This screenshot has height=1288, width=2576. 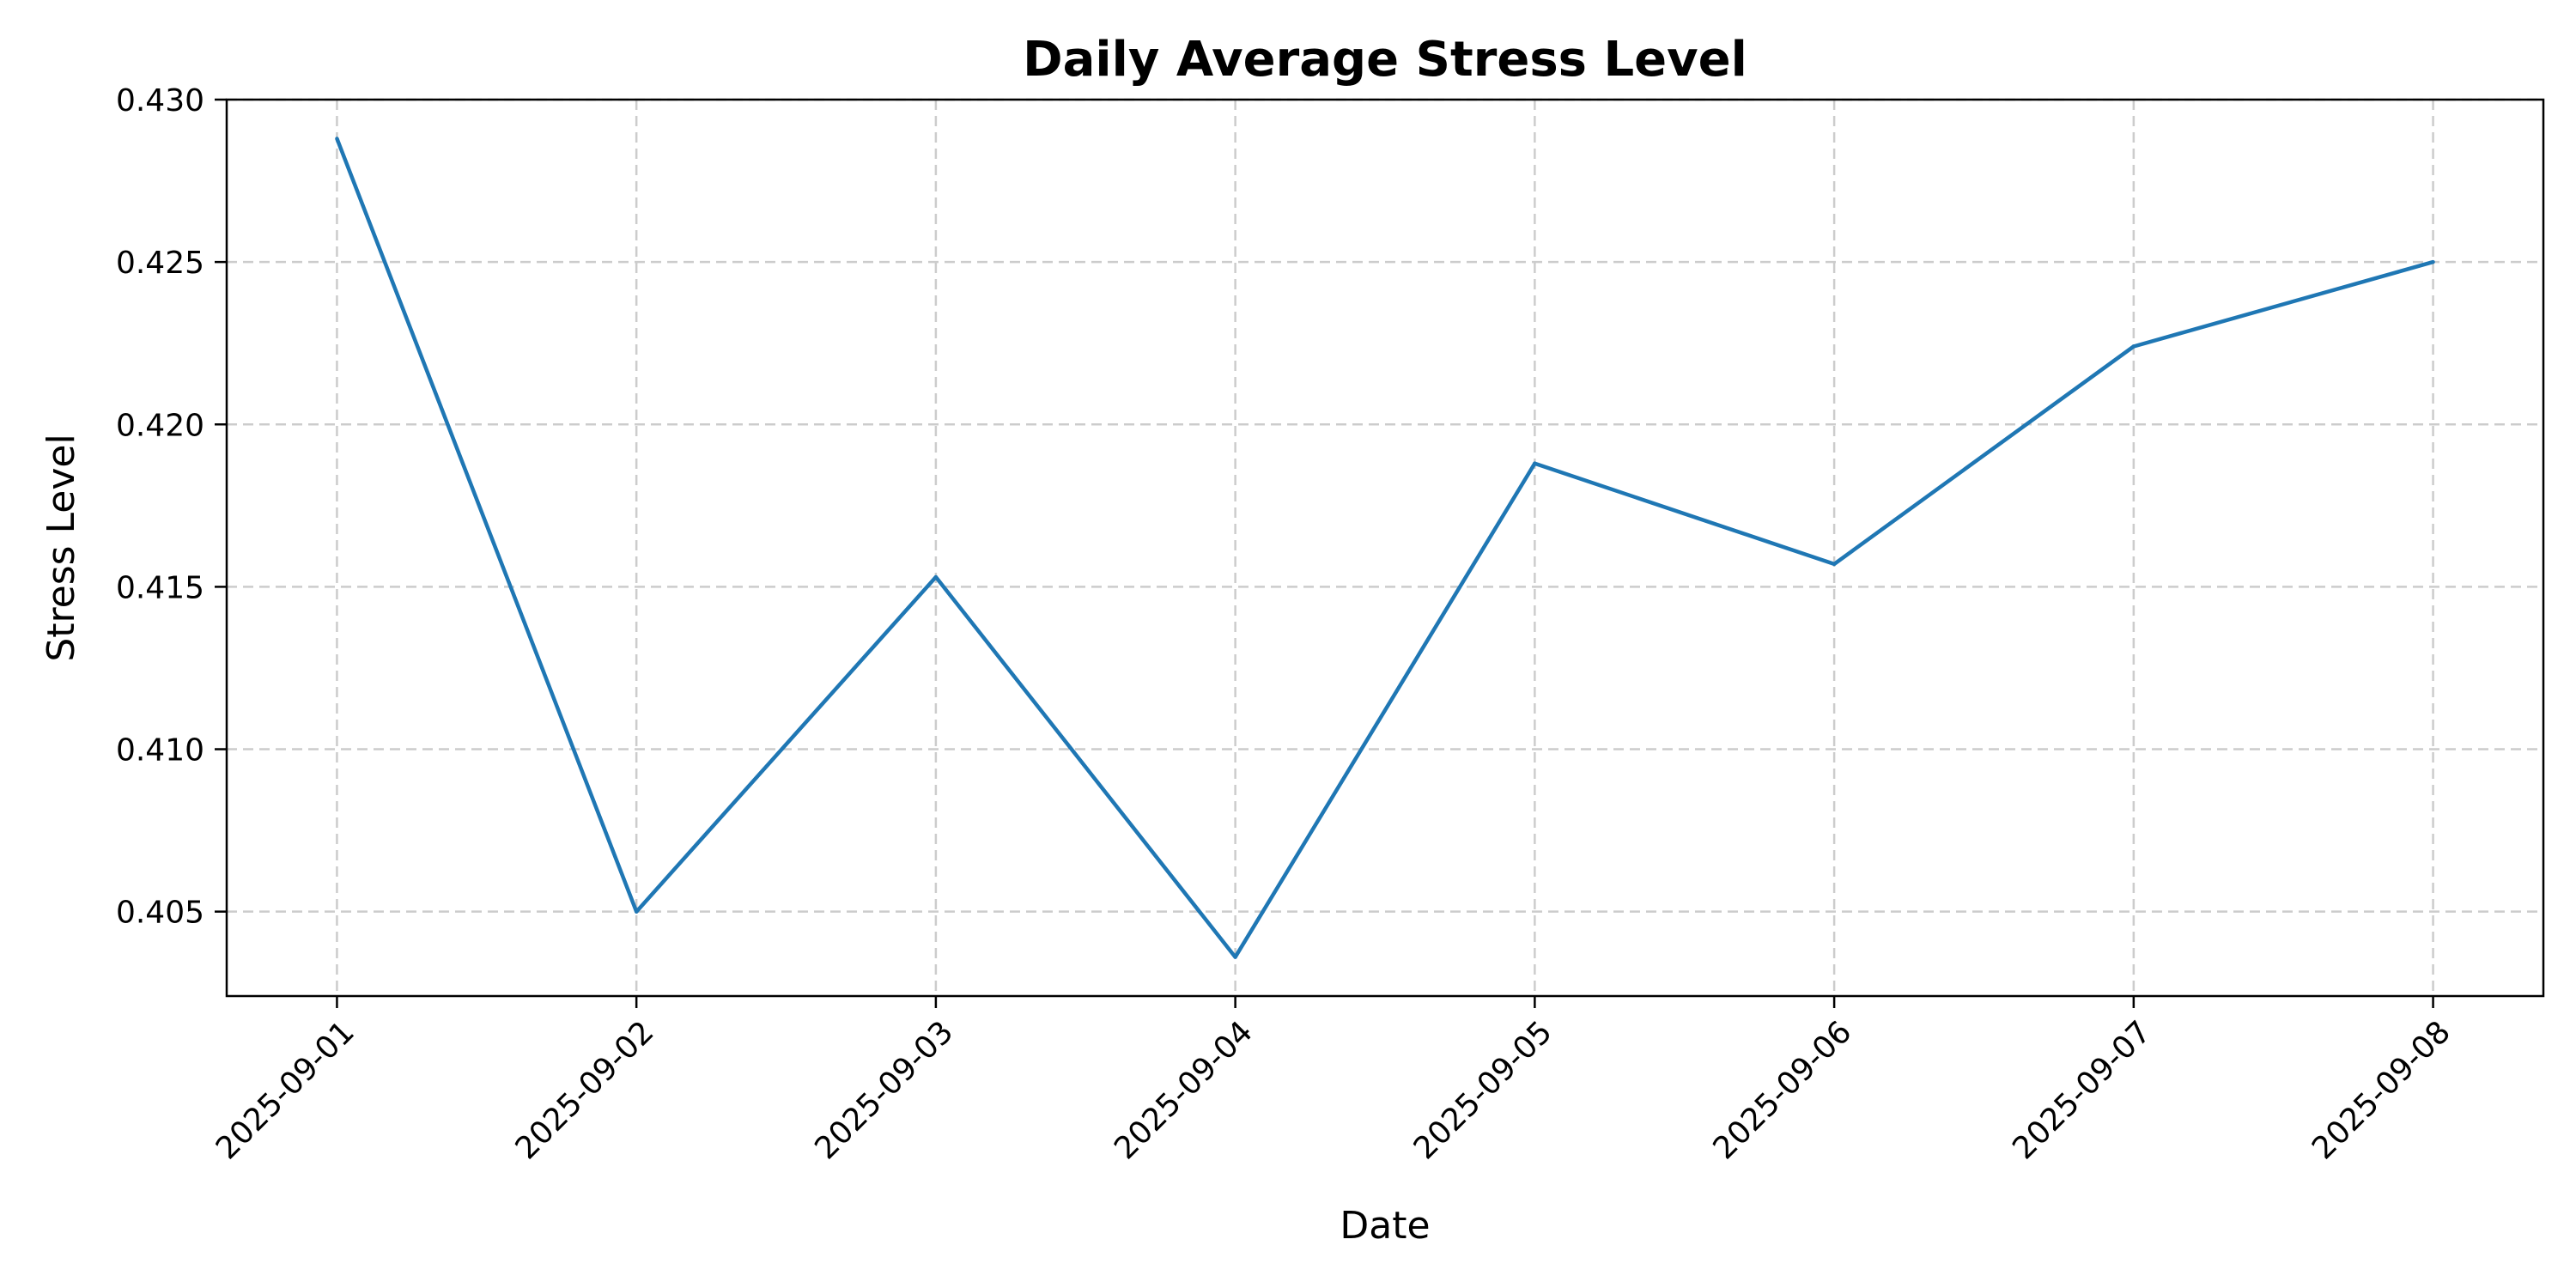 What do you see at coordinates (160, 263) in the screenshot?
I see `y-tick-label: 0.425` at bounding box center [160, 263].